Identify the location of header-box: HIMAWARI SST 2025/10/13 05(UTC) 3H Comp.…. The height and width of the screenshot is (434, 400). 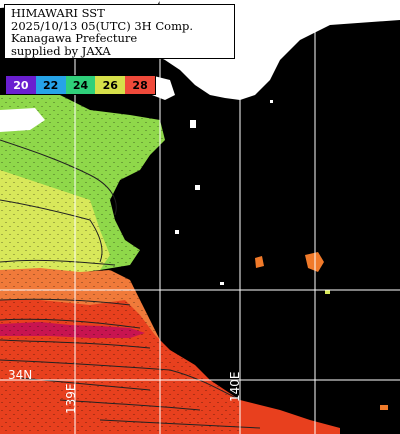
(119, 31).